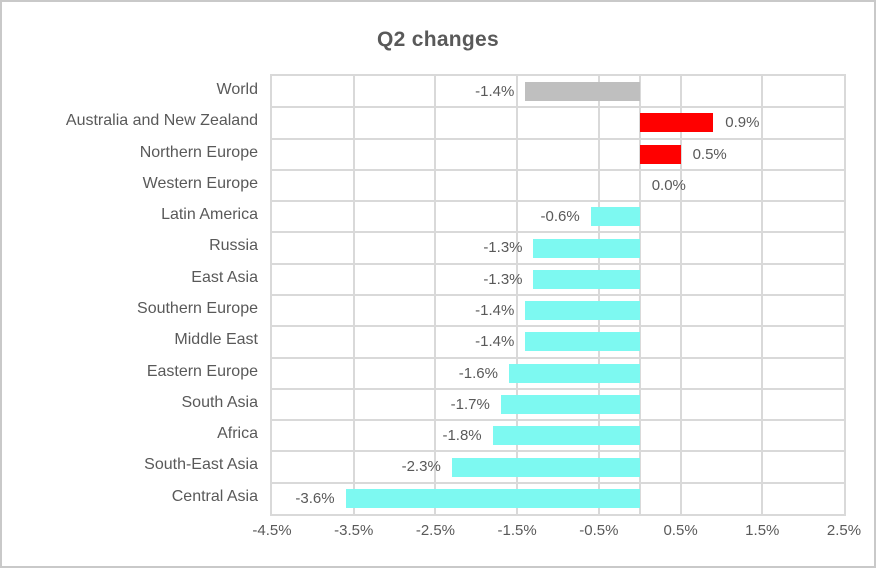 The image size is (876, 568). Describe the element at coordinates (197, 308) in the screenshot. I see `category-label-southern-europe: Southern Europe` at that location.